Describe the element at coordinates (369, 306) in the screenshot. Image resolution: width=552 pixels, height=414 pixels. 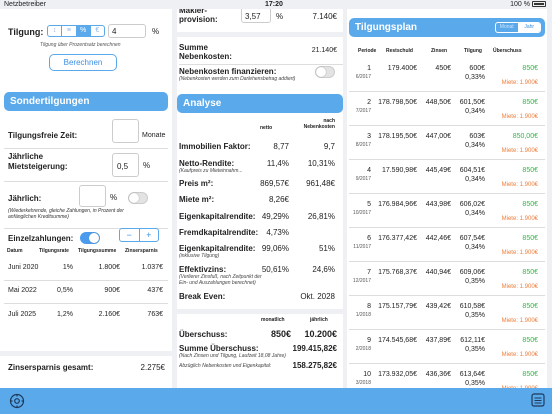
I see `row-periode: 8` at that location.